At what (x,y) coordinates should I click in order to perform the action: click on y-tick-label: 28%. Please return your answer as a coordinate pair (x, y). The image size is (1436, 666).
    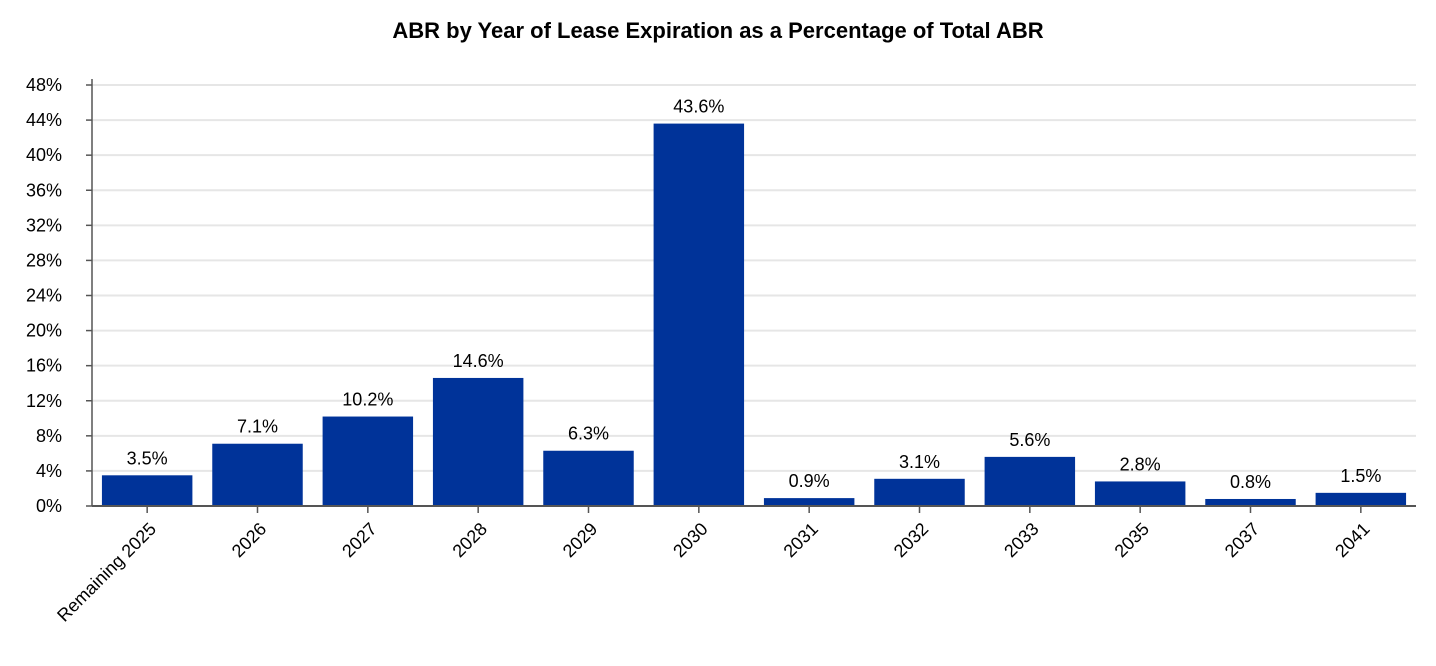
    Looking at the image, I should click on (44, 260).